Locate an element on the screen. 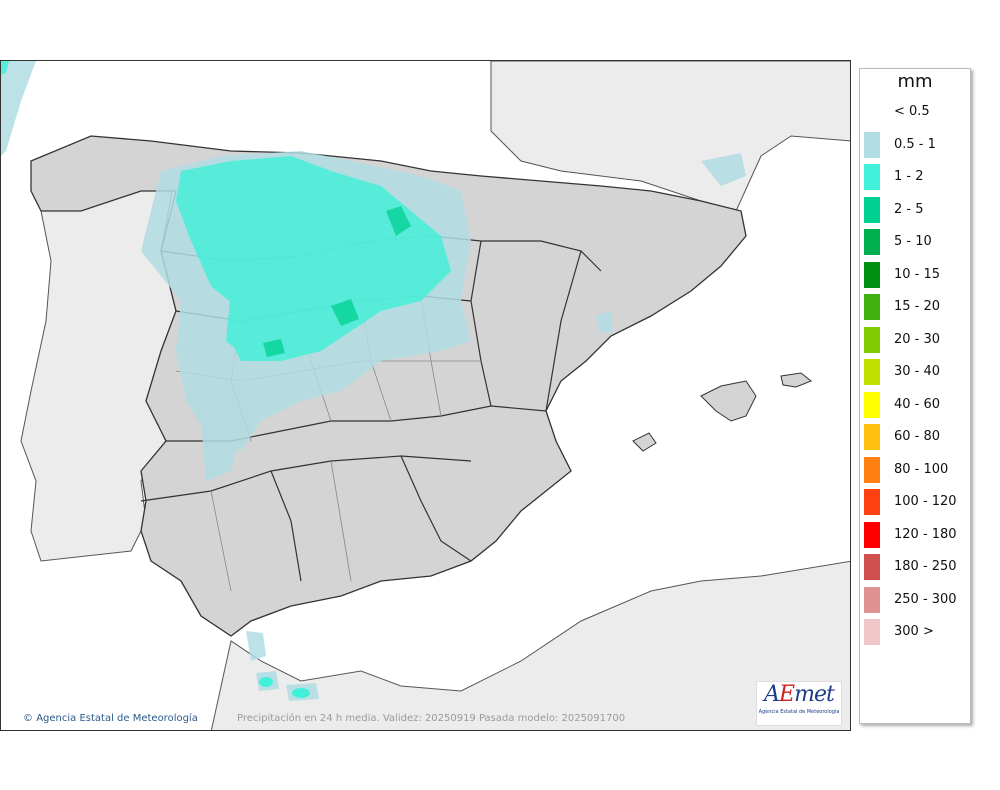  mallorca-island is located at coordinates (728, 401).